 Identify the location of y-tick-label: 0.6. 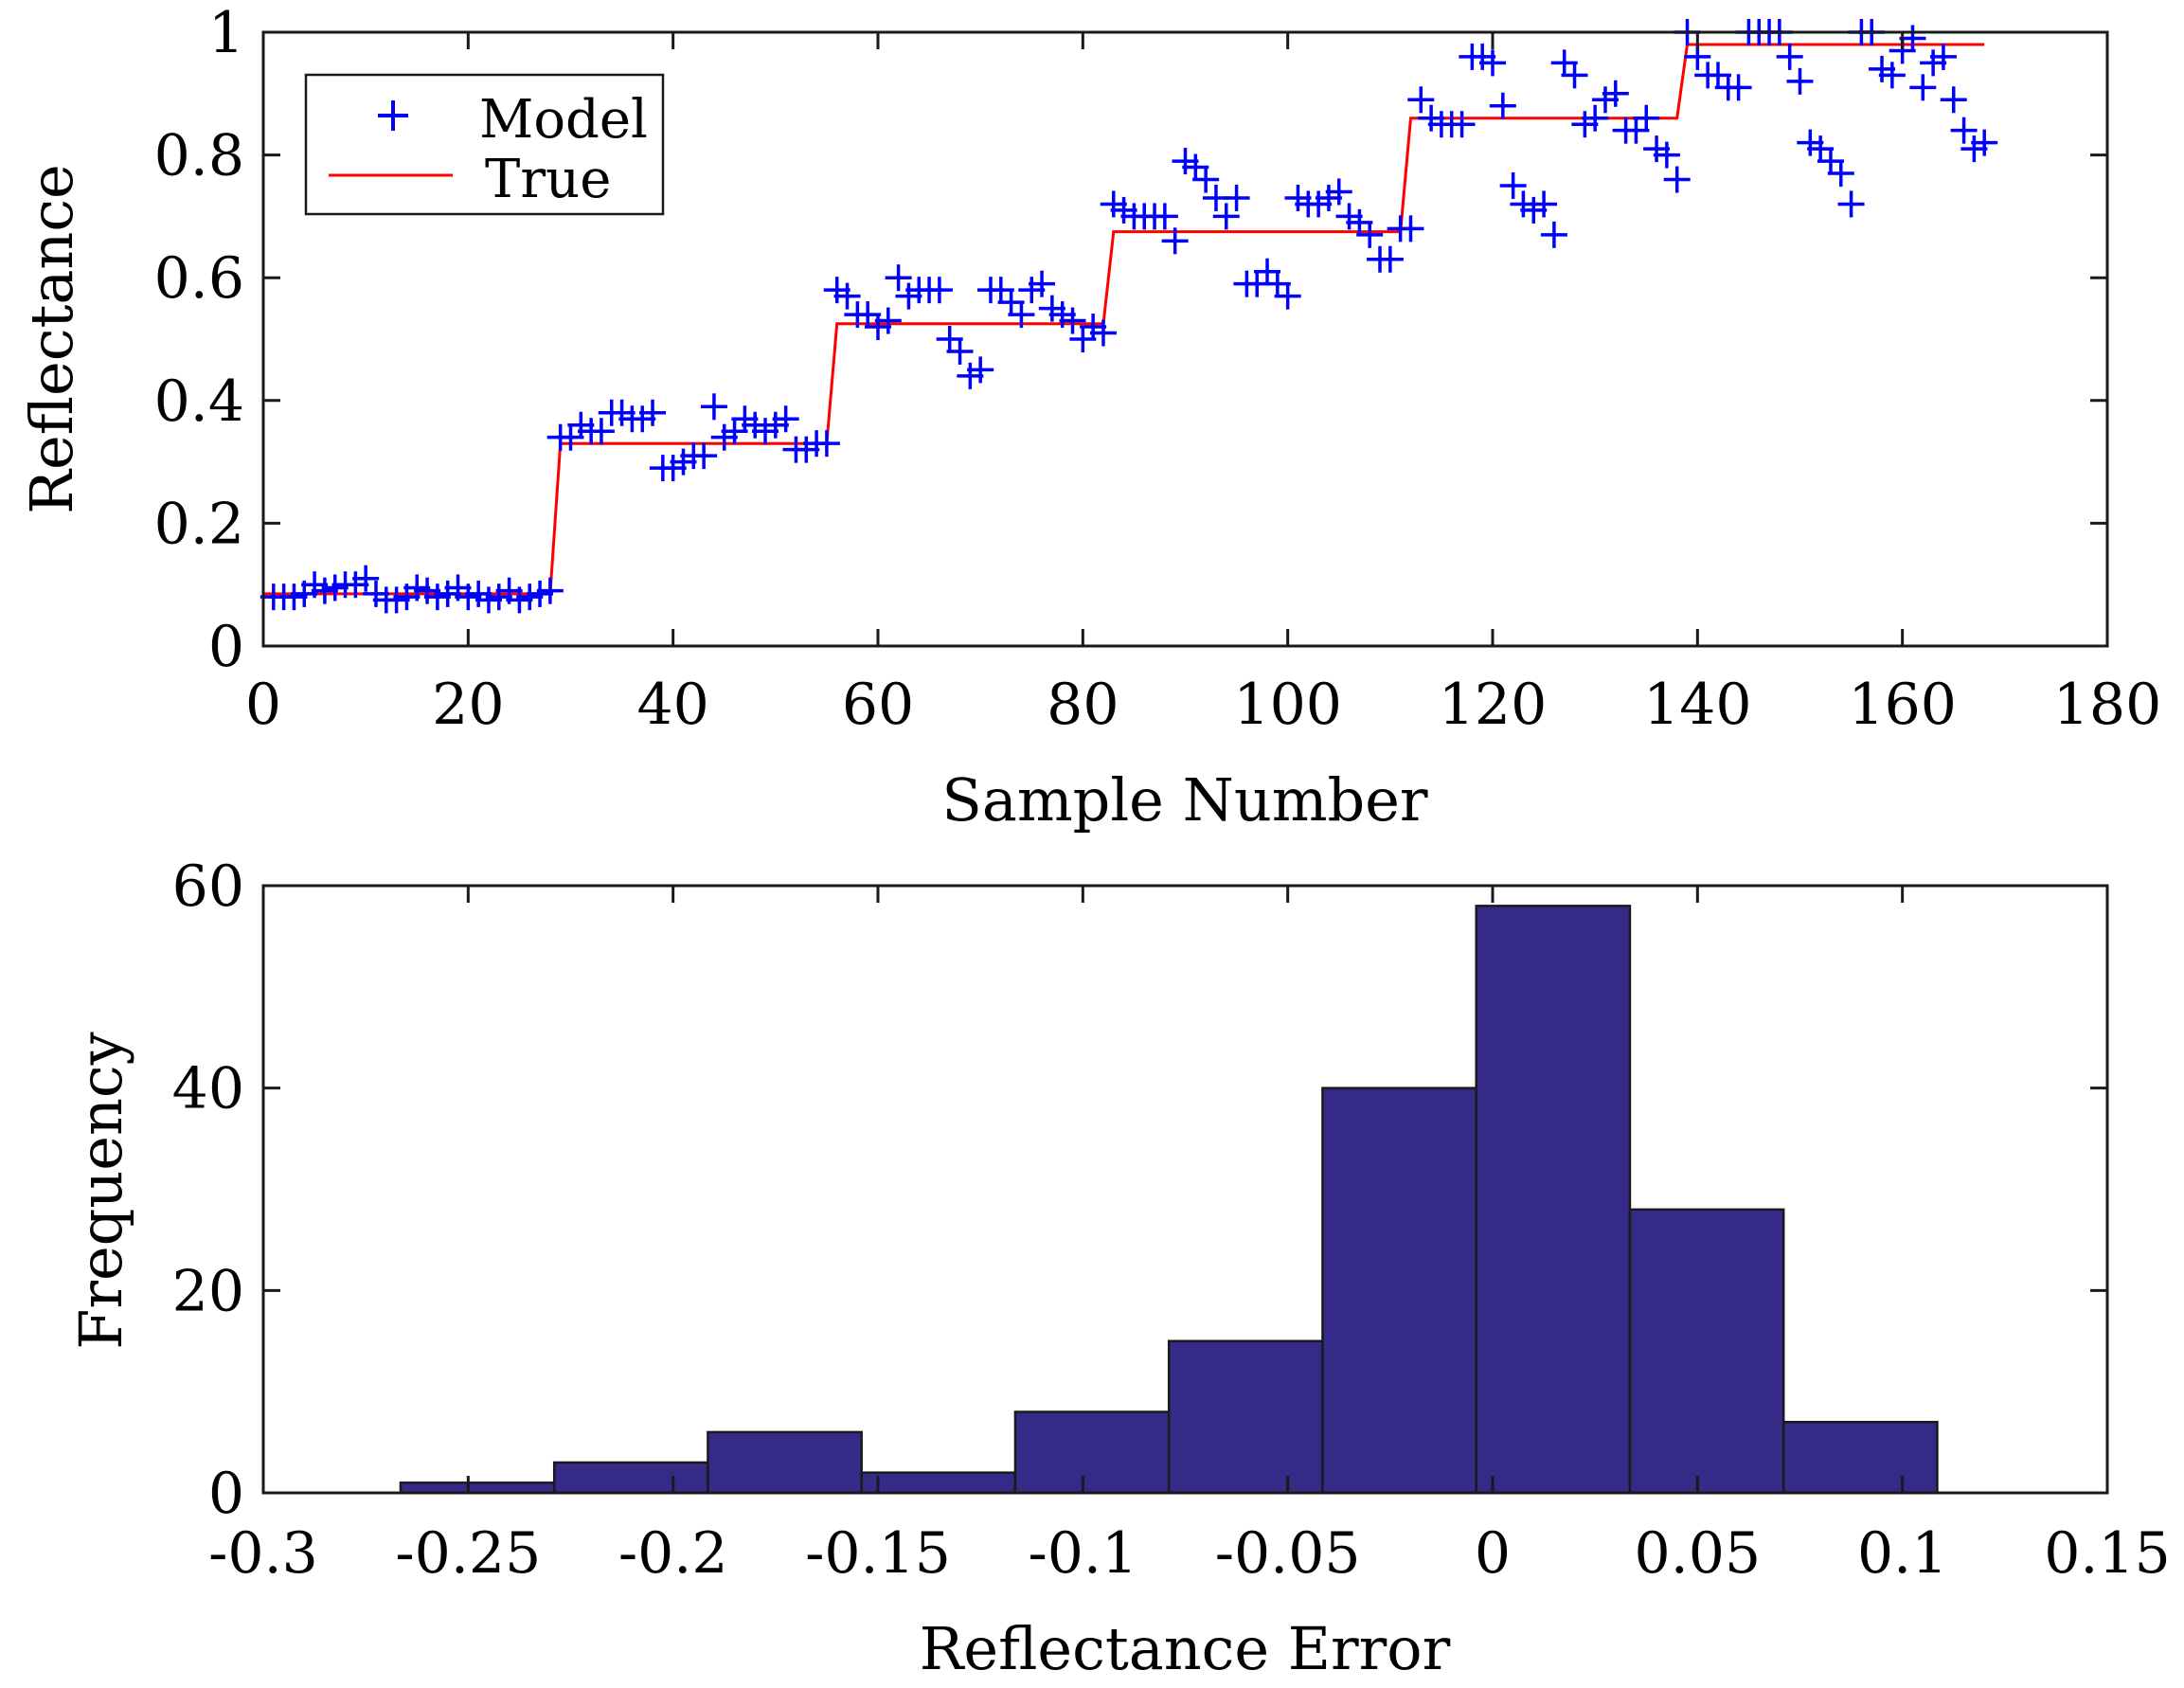
(199, 279).